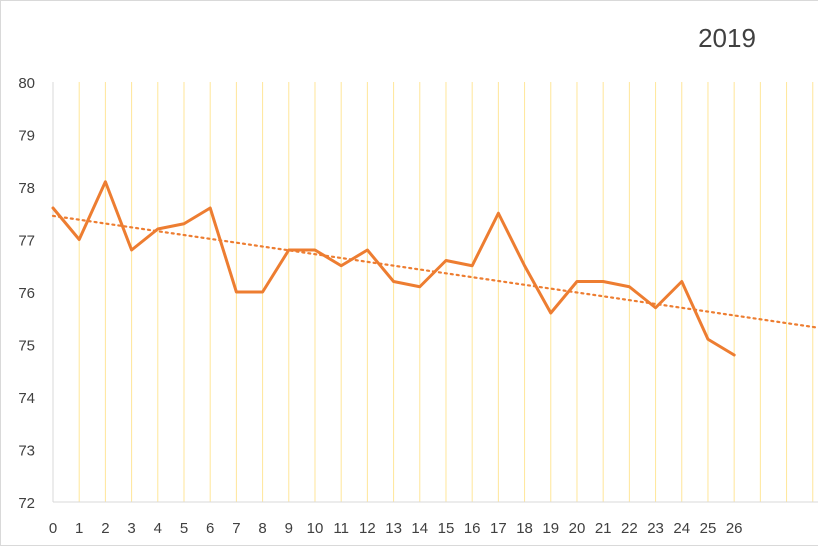 The width and height of the screenshot is (819, 547). What do you see at coordinates (53, 528) in the screenshot?
I see `x-tick-label-0: 0` at bounding box center [53, 528].